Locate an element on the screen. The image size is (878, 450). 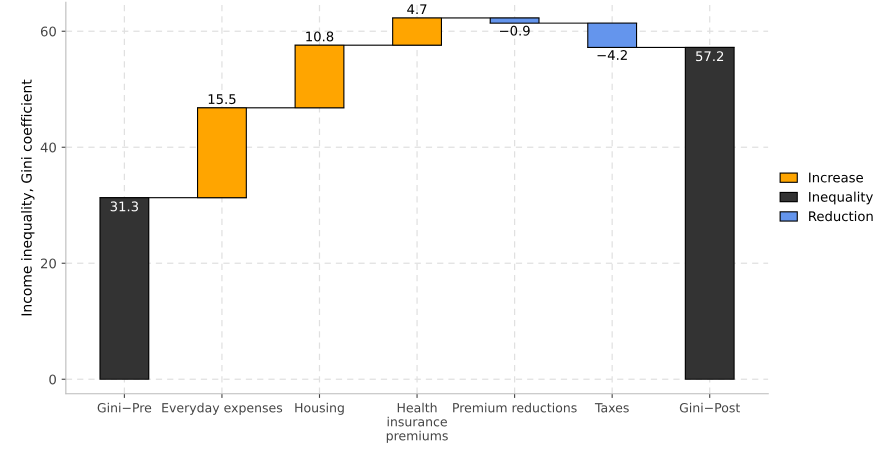
x-tick-label: Everyday expenses is located at coordinates (222, 408).